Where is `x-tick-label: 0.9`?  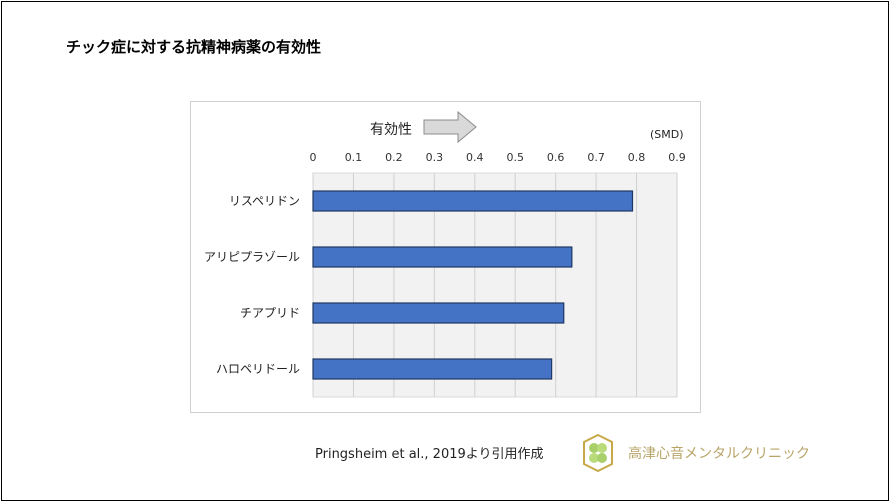
x-tick-label: 0.9 is located at coordinates (677, 157).